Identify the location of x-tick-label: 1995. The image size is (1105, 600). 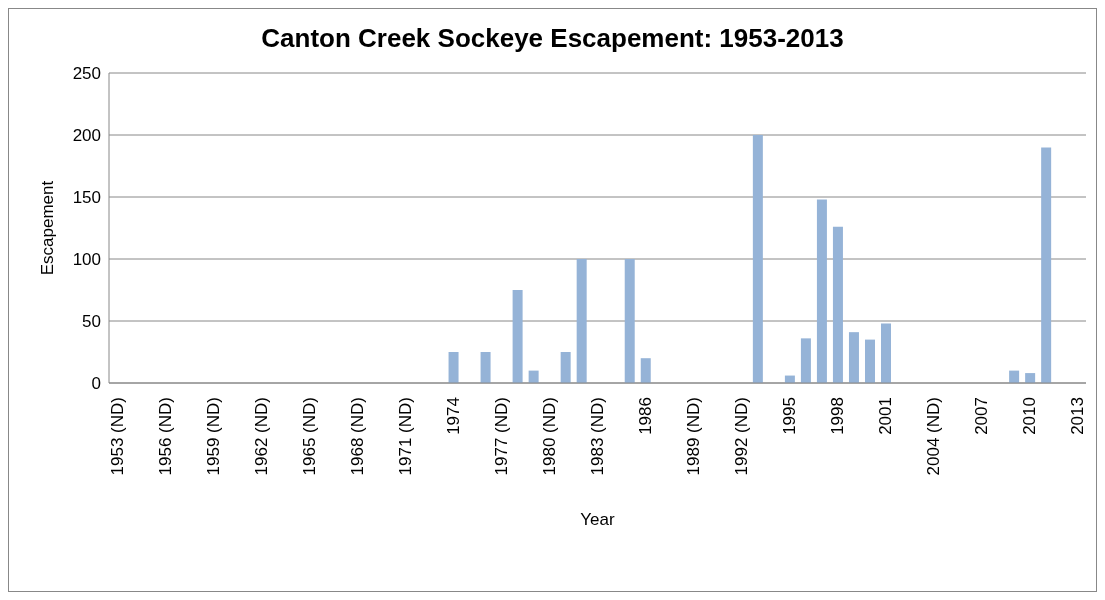
(790, 416).